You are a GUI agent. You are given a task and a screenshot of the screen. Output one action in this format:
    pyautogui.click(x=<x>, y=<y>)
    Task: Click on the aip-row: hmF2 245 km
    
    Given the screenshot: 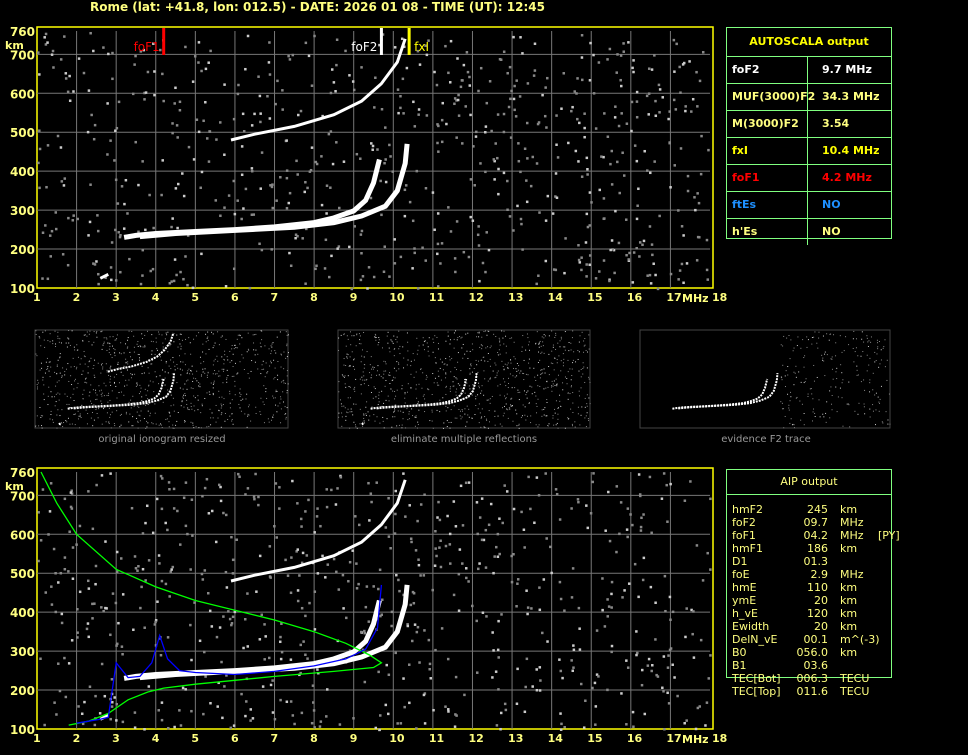 What is the action you would take?
    pyautogui.click(x=817, y=509)
    